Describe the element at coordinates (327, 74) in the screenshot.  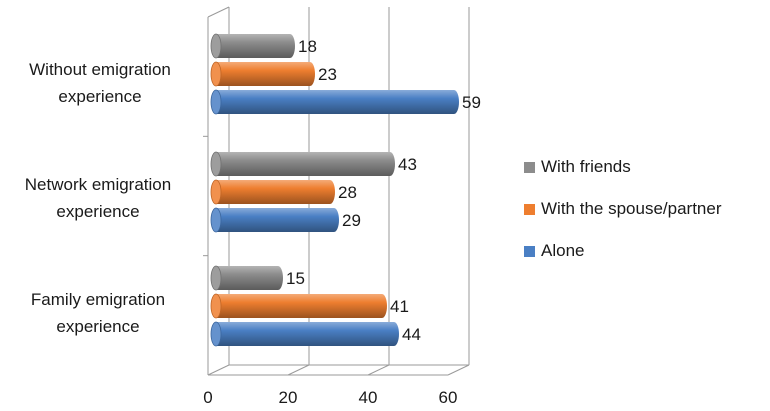
I see `data-label: 23` at that location.